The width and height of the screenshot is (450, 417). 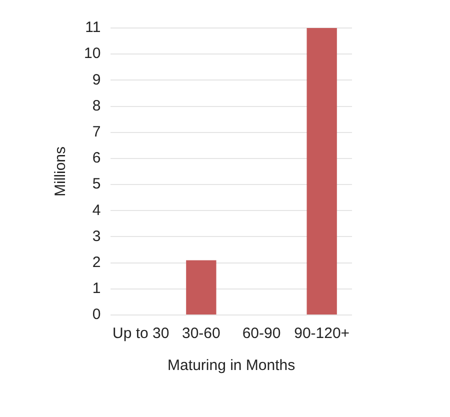 I want to click on x-axis-title: Maturing in Months, so click(x=232, y=365).